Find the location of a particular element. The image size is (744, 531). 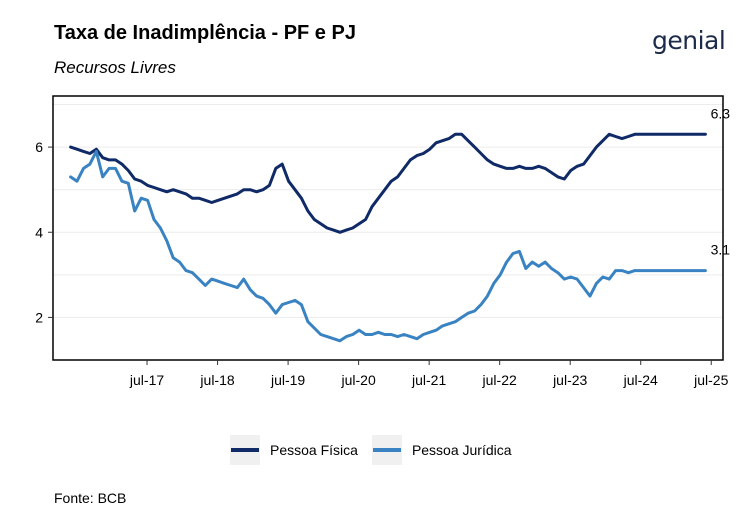

chart-title: Taxa de Inadimplência - PF e PJ is located at coordinates (205, 33).